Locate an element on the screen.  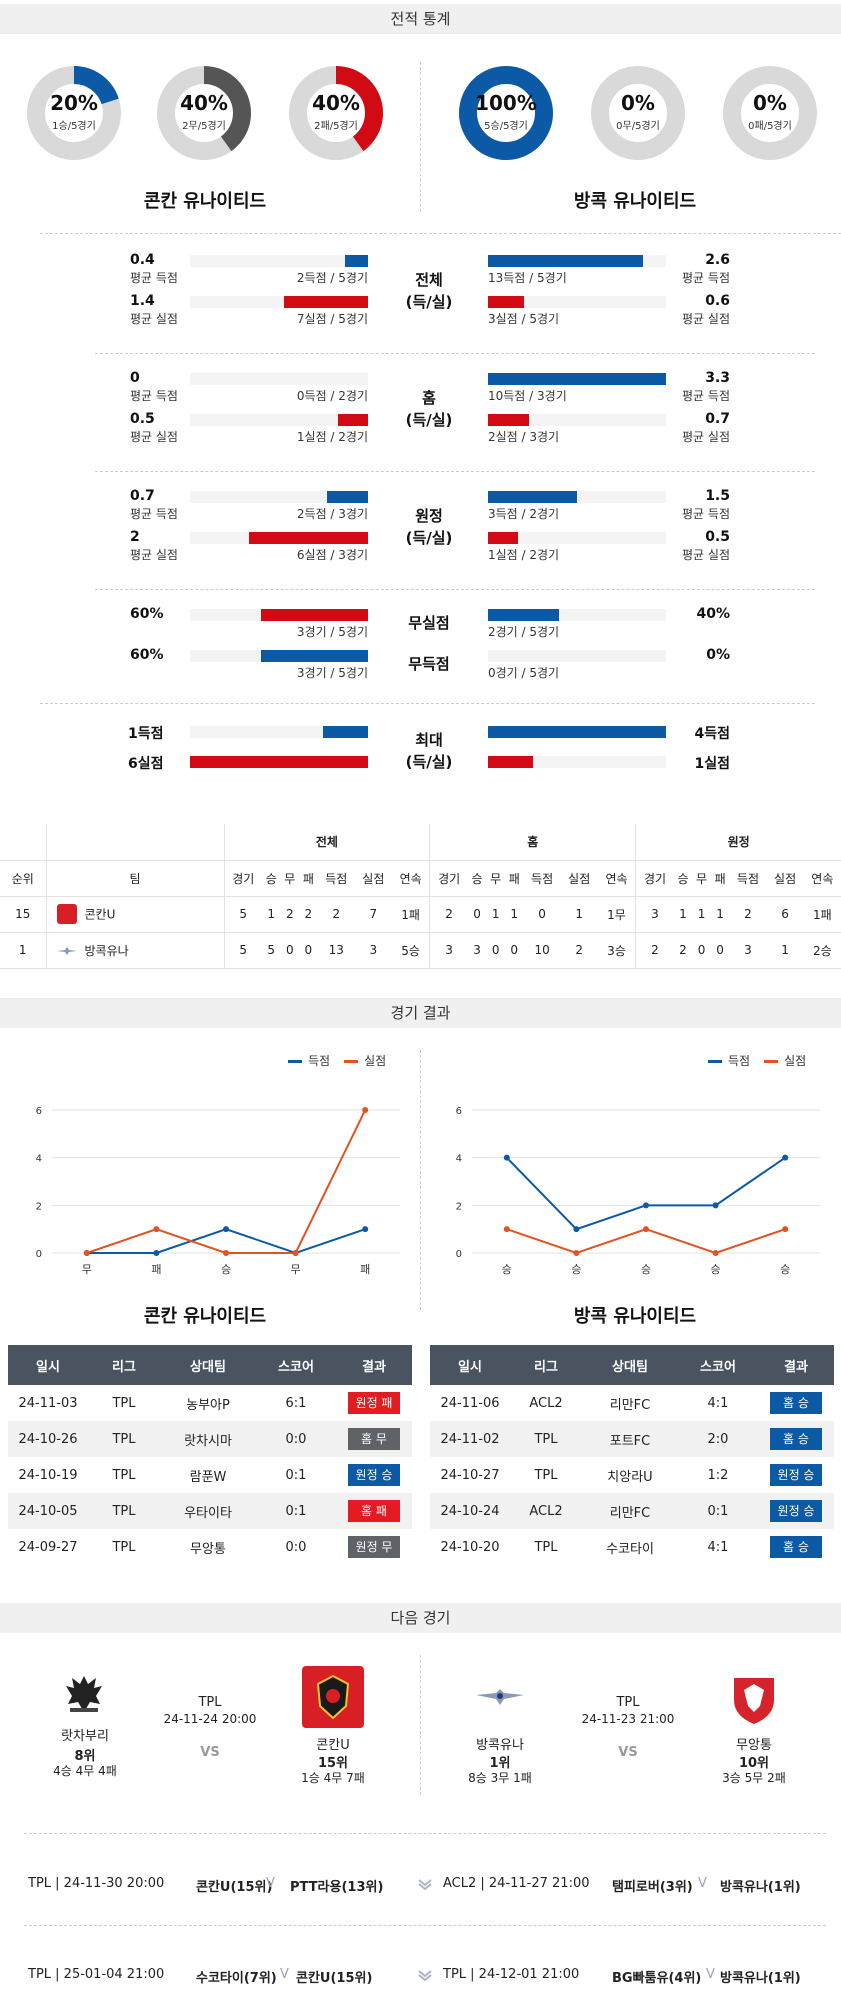
fixture-home-team: 탬피로버(3위) is located at coordinates (652, 1887).